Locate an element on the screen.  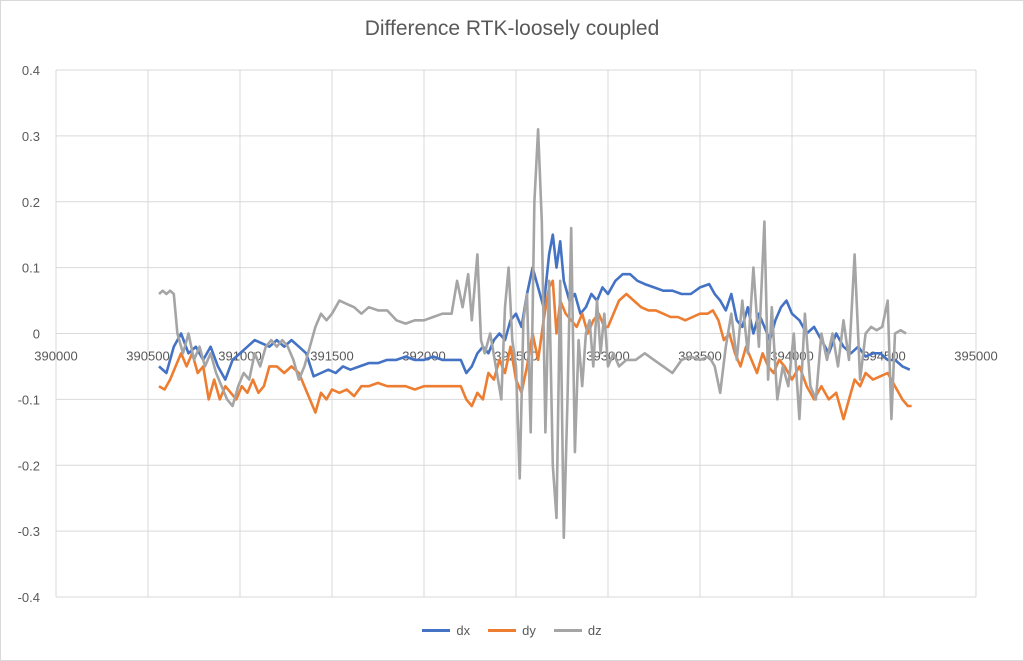
x-tick-label: 392000 is located at coordinates (423, 356).